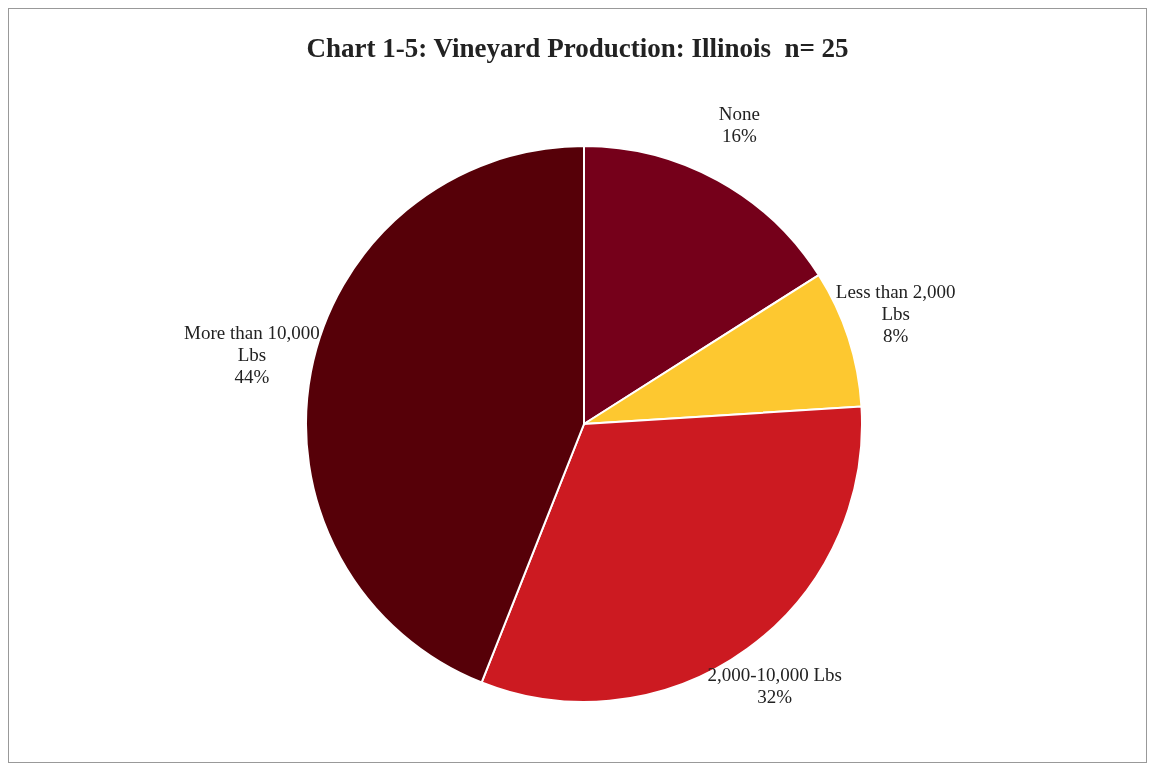  What do you see at coordinates (252, 343) in the screenshot?
I see `slice-label: More than 10,000 Lbs` at bounding box center [252, 343].